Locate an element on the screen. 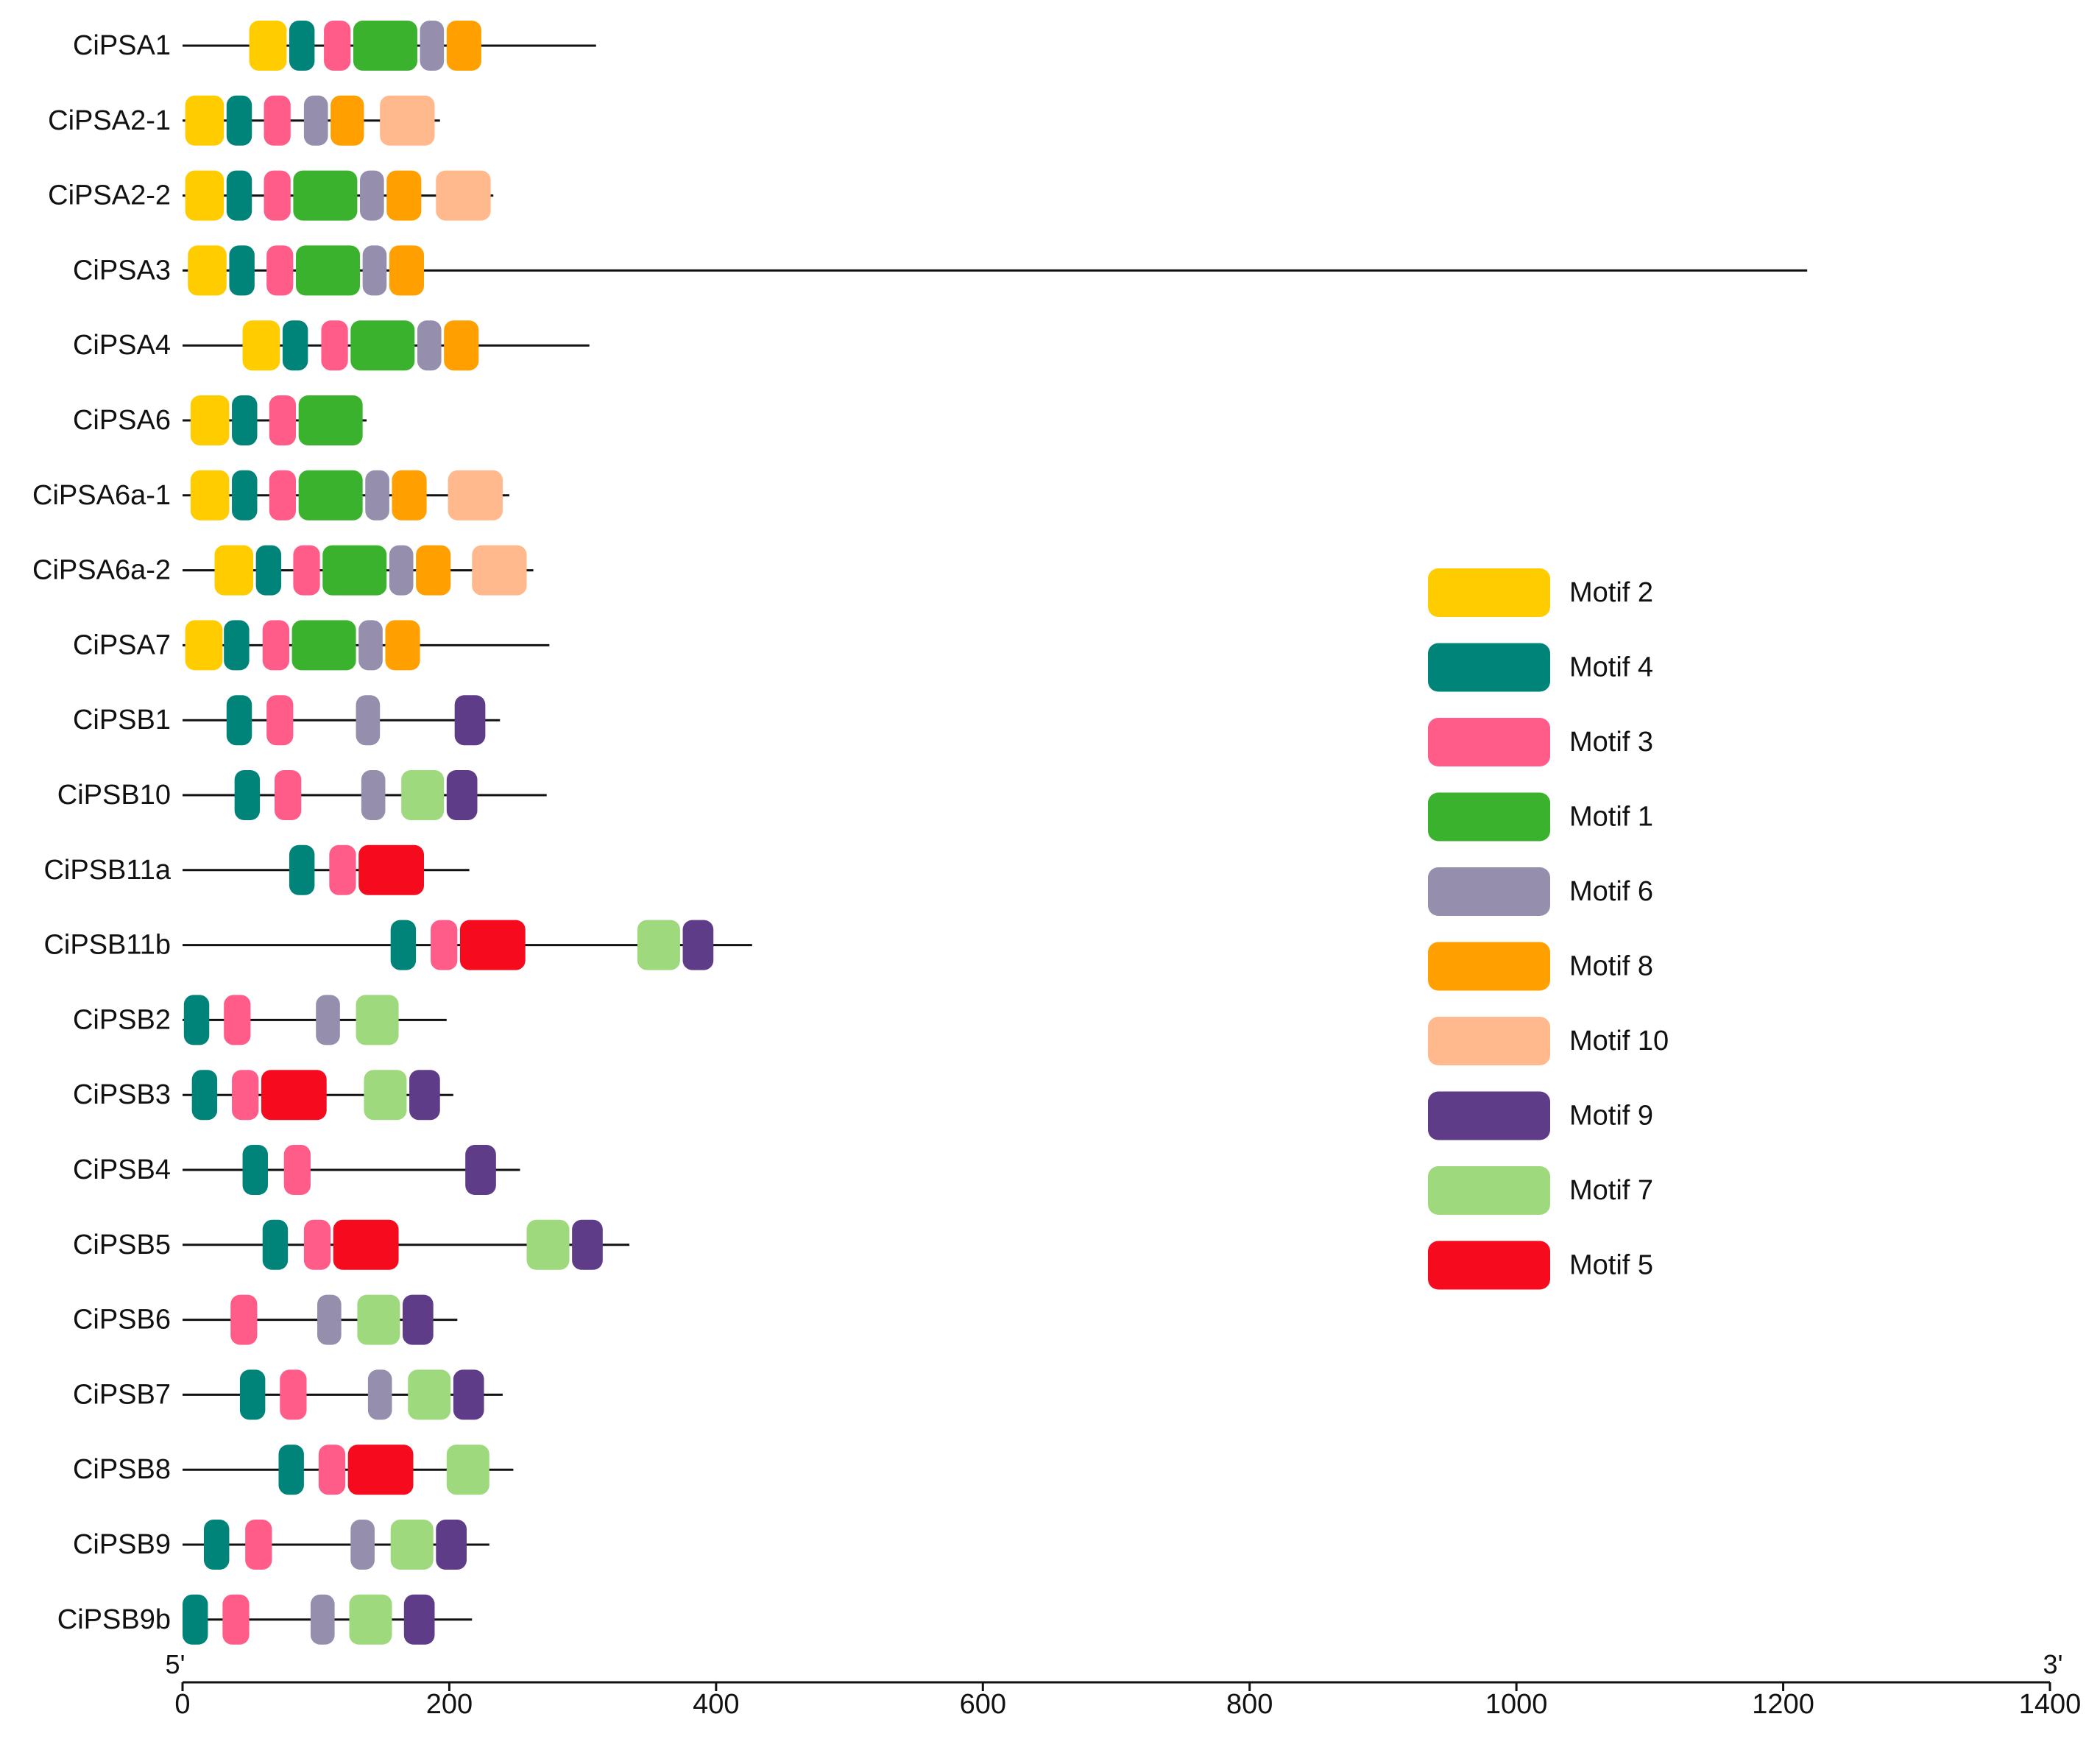  x-tick-label: 200 is located at coordinates (449, 1705).